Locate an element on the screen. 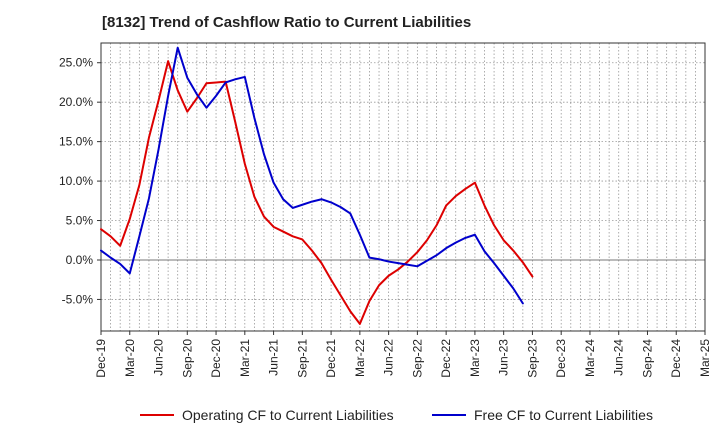 Image resolution: width=720 pixels, height=440 pixels. x-tick-label: Dec-21 is located at coordinates (331, 358).